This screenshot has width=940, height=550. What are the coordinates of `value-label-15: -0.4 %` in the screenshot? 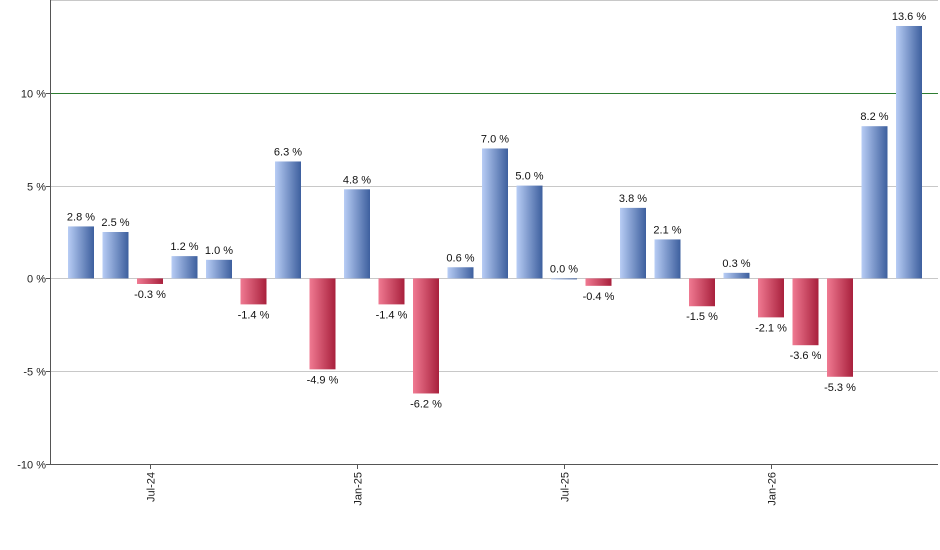 It's located at (599, 297).